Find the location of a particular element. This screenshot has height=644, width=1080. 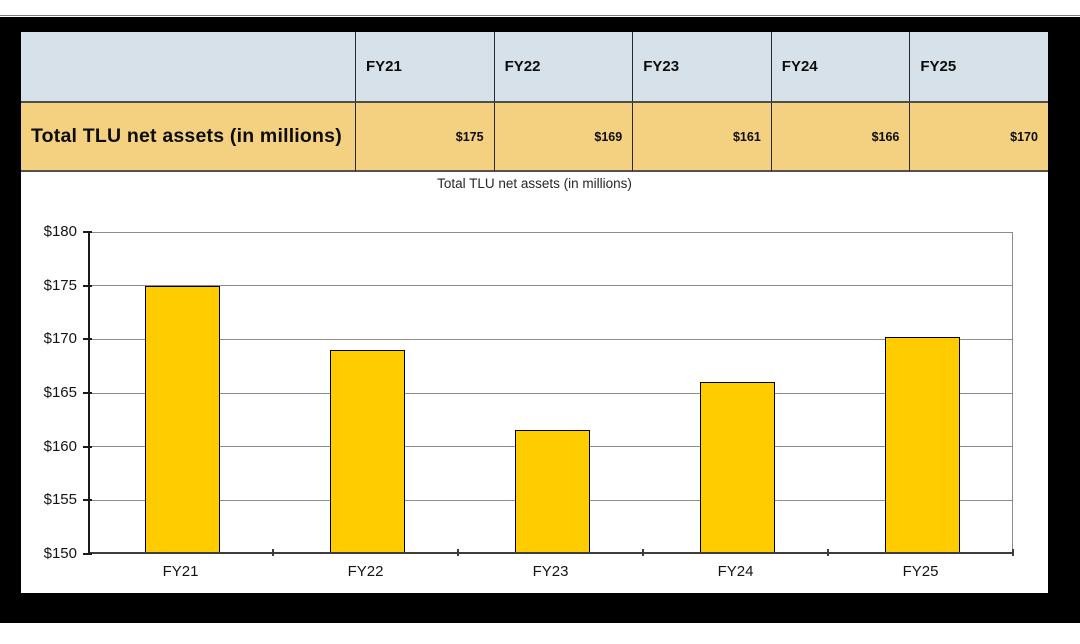

y-axis-tick-label: $155 is located at coordinates (60, 500).